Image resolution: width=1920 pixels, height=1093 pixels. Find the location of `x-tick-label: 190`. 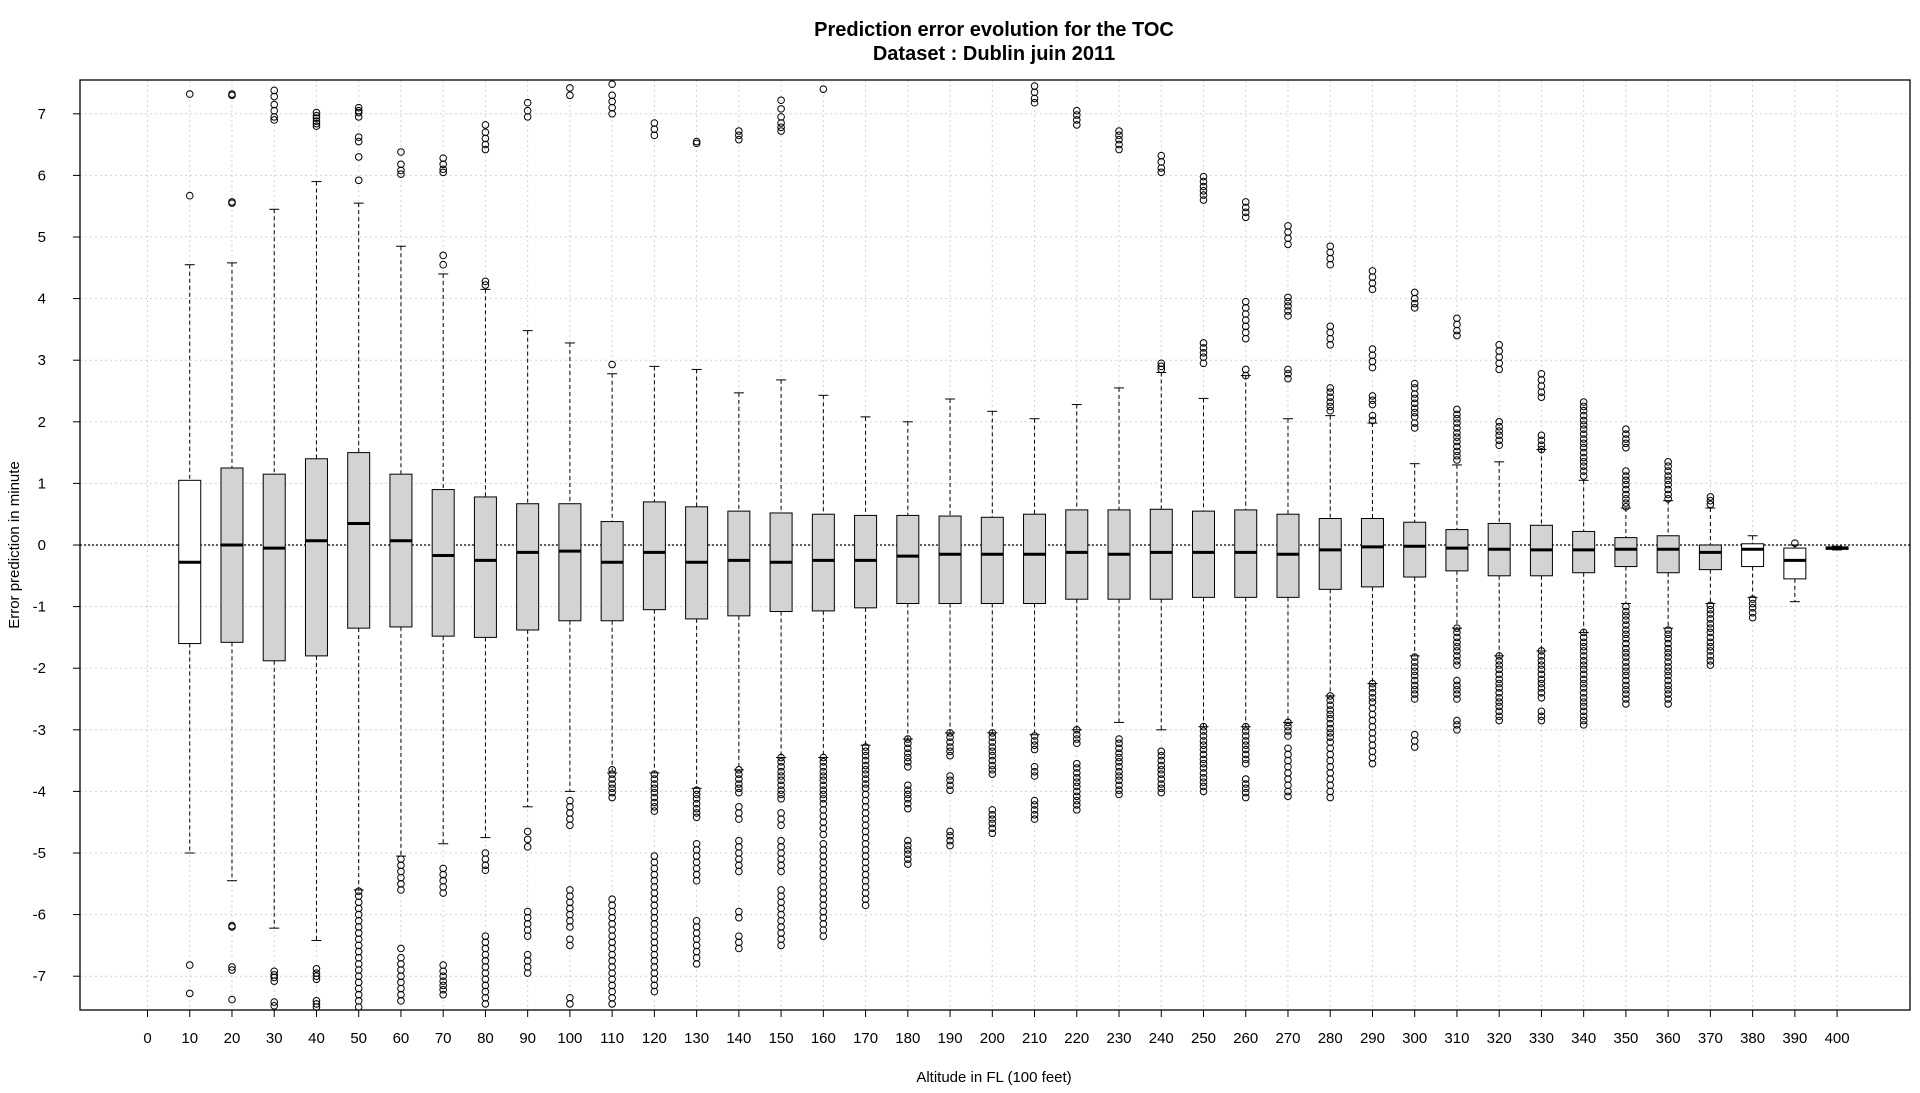

x-tick-label: 190 is located at coordinates (950, 1038).